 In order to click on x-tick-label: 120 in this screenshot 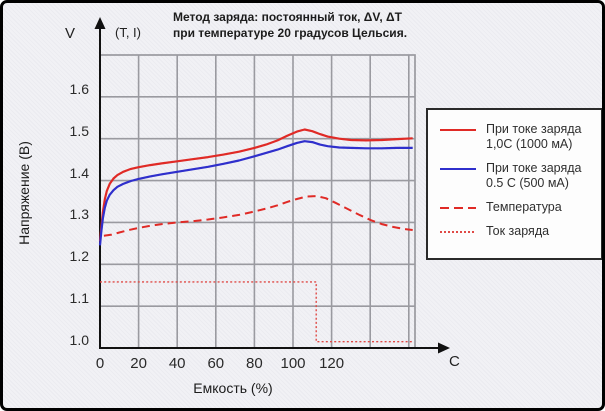, I will do `click(332, 363)`.